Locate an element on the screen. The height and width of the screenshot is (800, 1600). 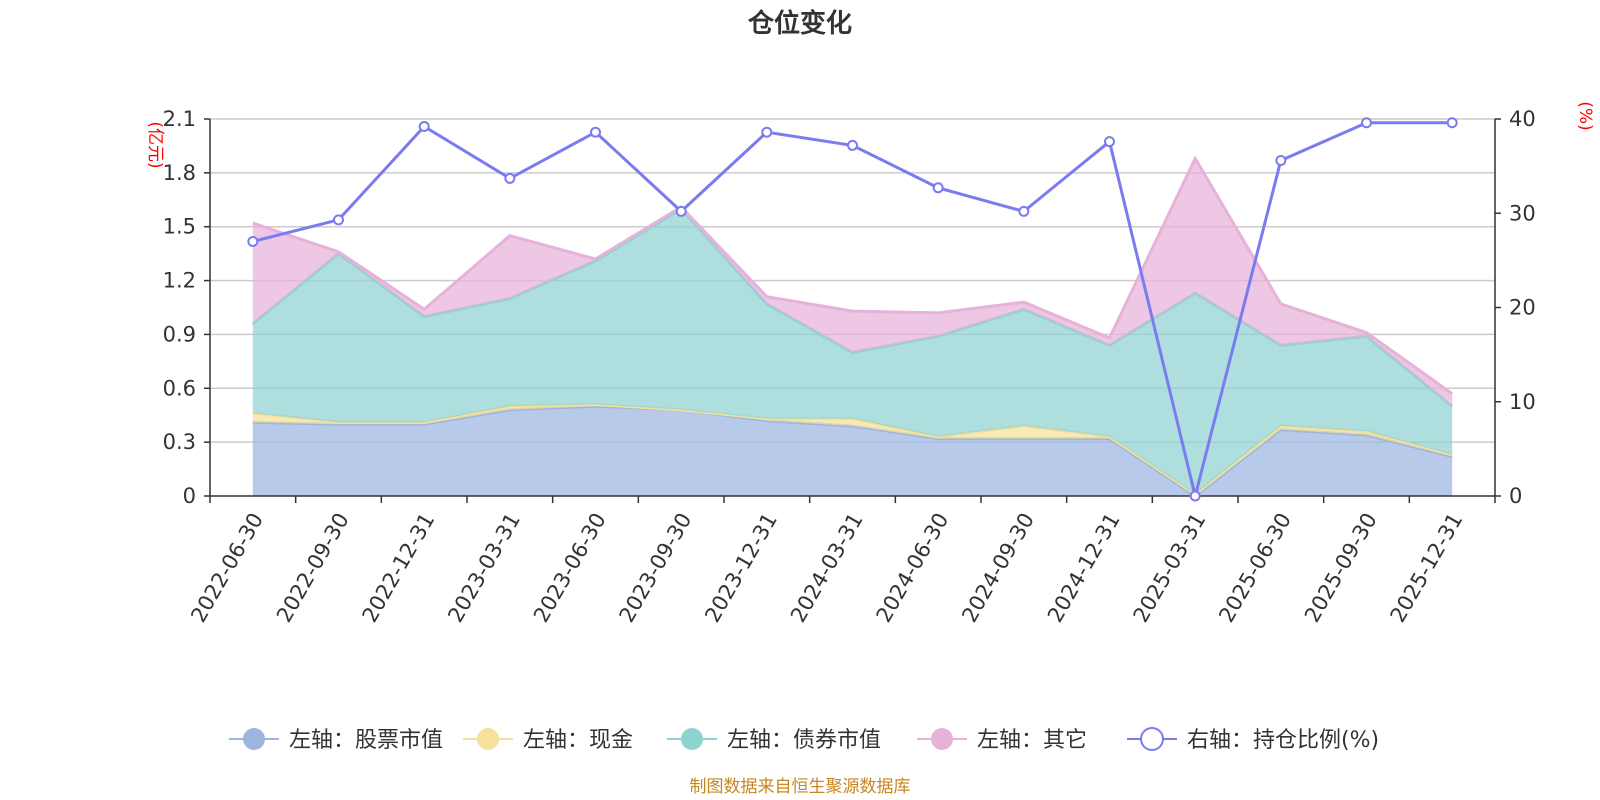
right-tick-label: 20 is located at coordinates (1522, 308).